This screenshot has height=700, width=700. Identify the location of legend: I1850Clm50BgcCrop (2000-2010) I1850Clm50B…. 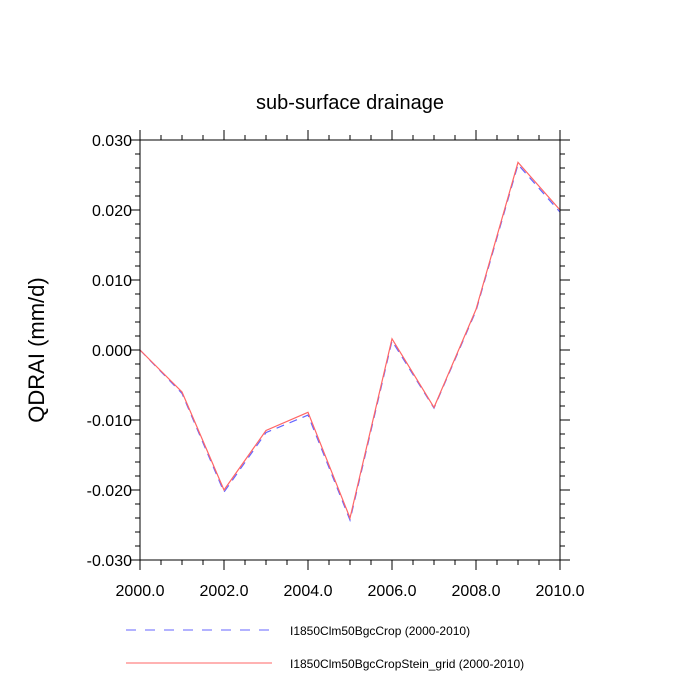
(325, 647).